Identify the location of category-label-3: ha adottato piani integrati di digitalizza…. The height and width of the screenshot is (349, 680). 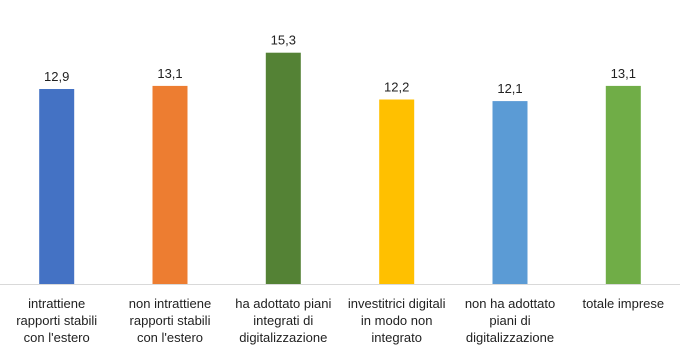
(283, 320).